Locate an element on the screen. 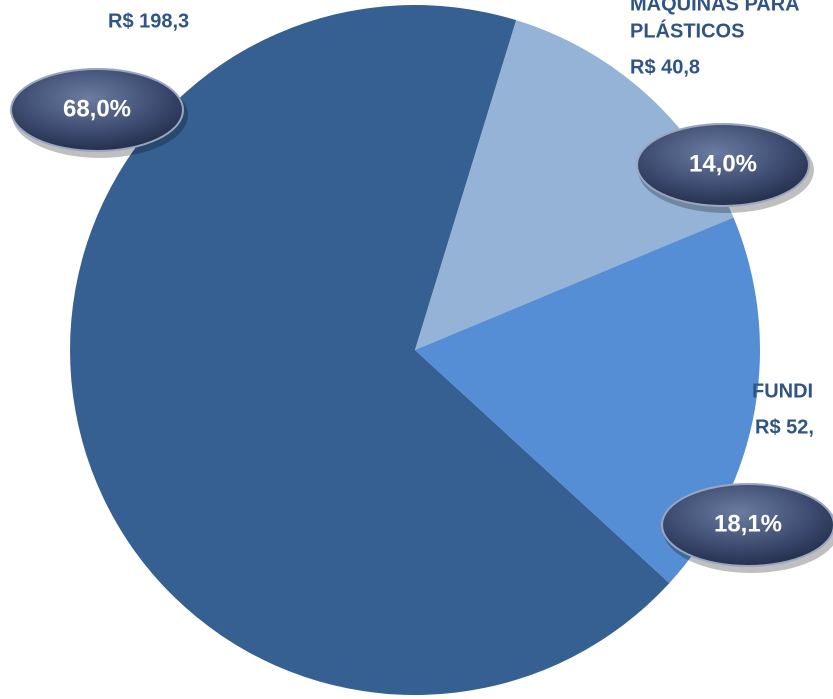 Image resolution: width=833 pixels, height=699 pixels. category-label: PLÁSTICOS is located at coordinates (687, 30).